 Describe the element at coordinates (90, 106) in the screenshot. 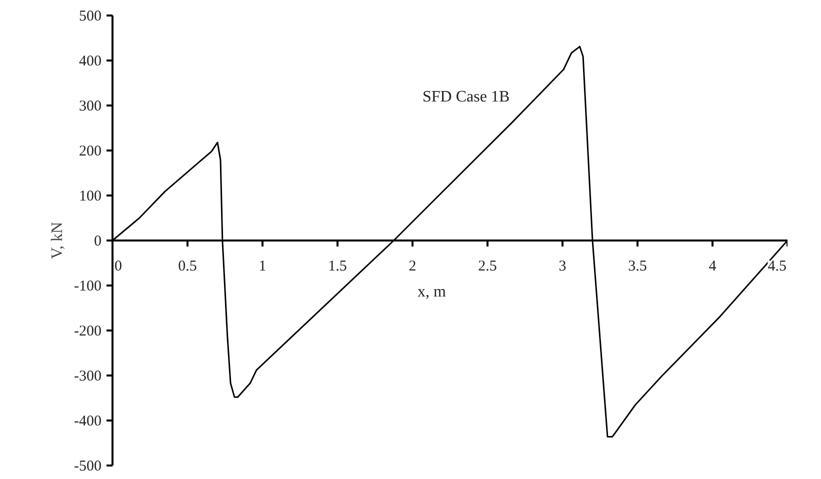

I see `y-tick-label: 300` at that location.